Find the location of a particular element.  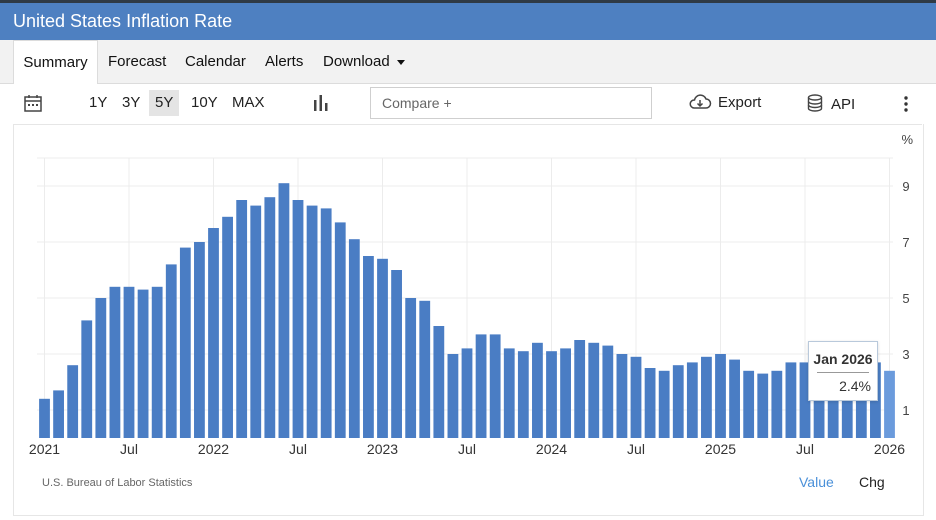

bar-jan-2026 is located at coordinates (889, 404).